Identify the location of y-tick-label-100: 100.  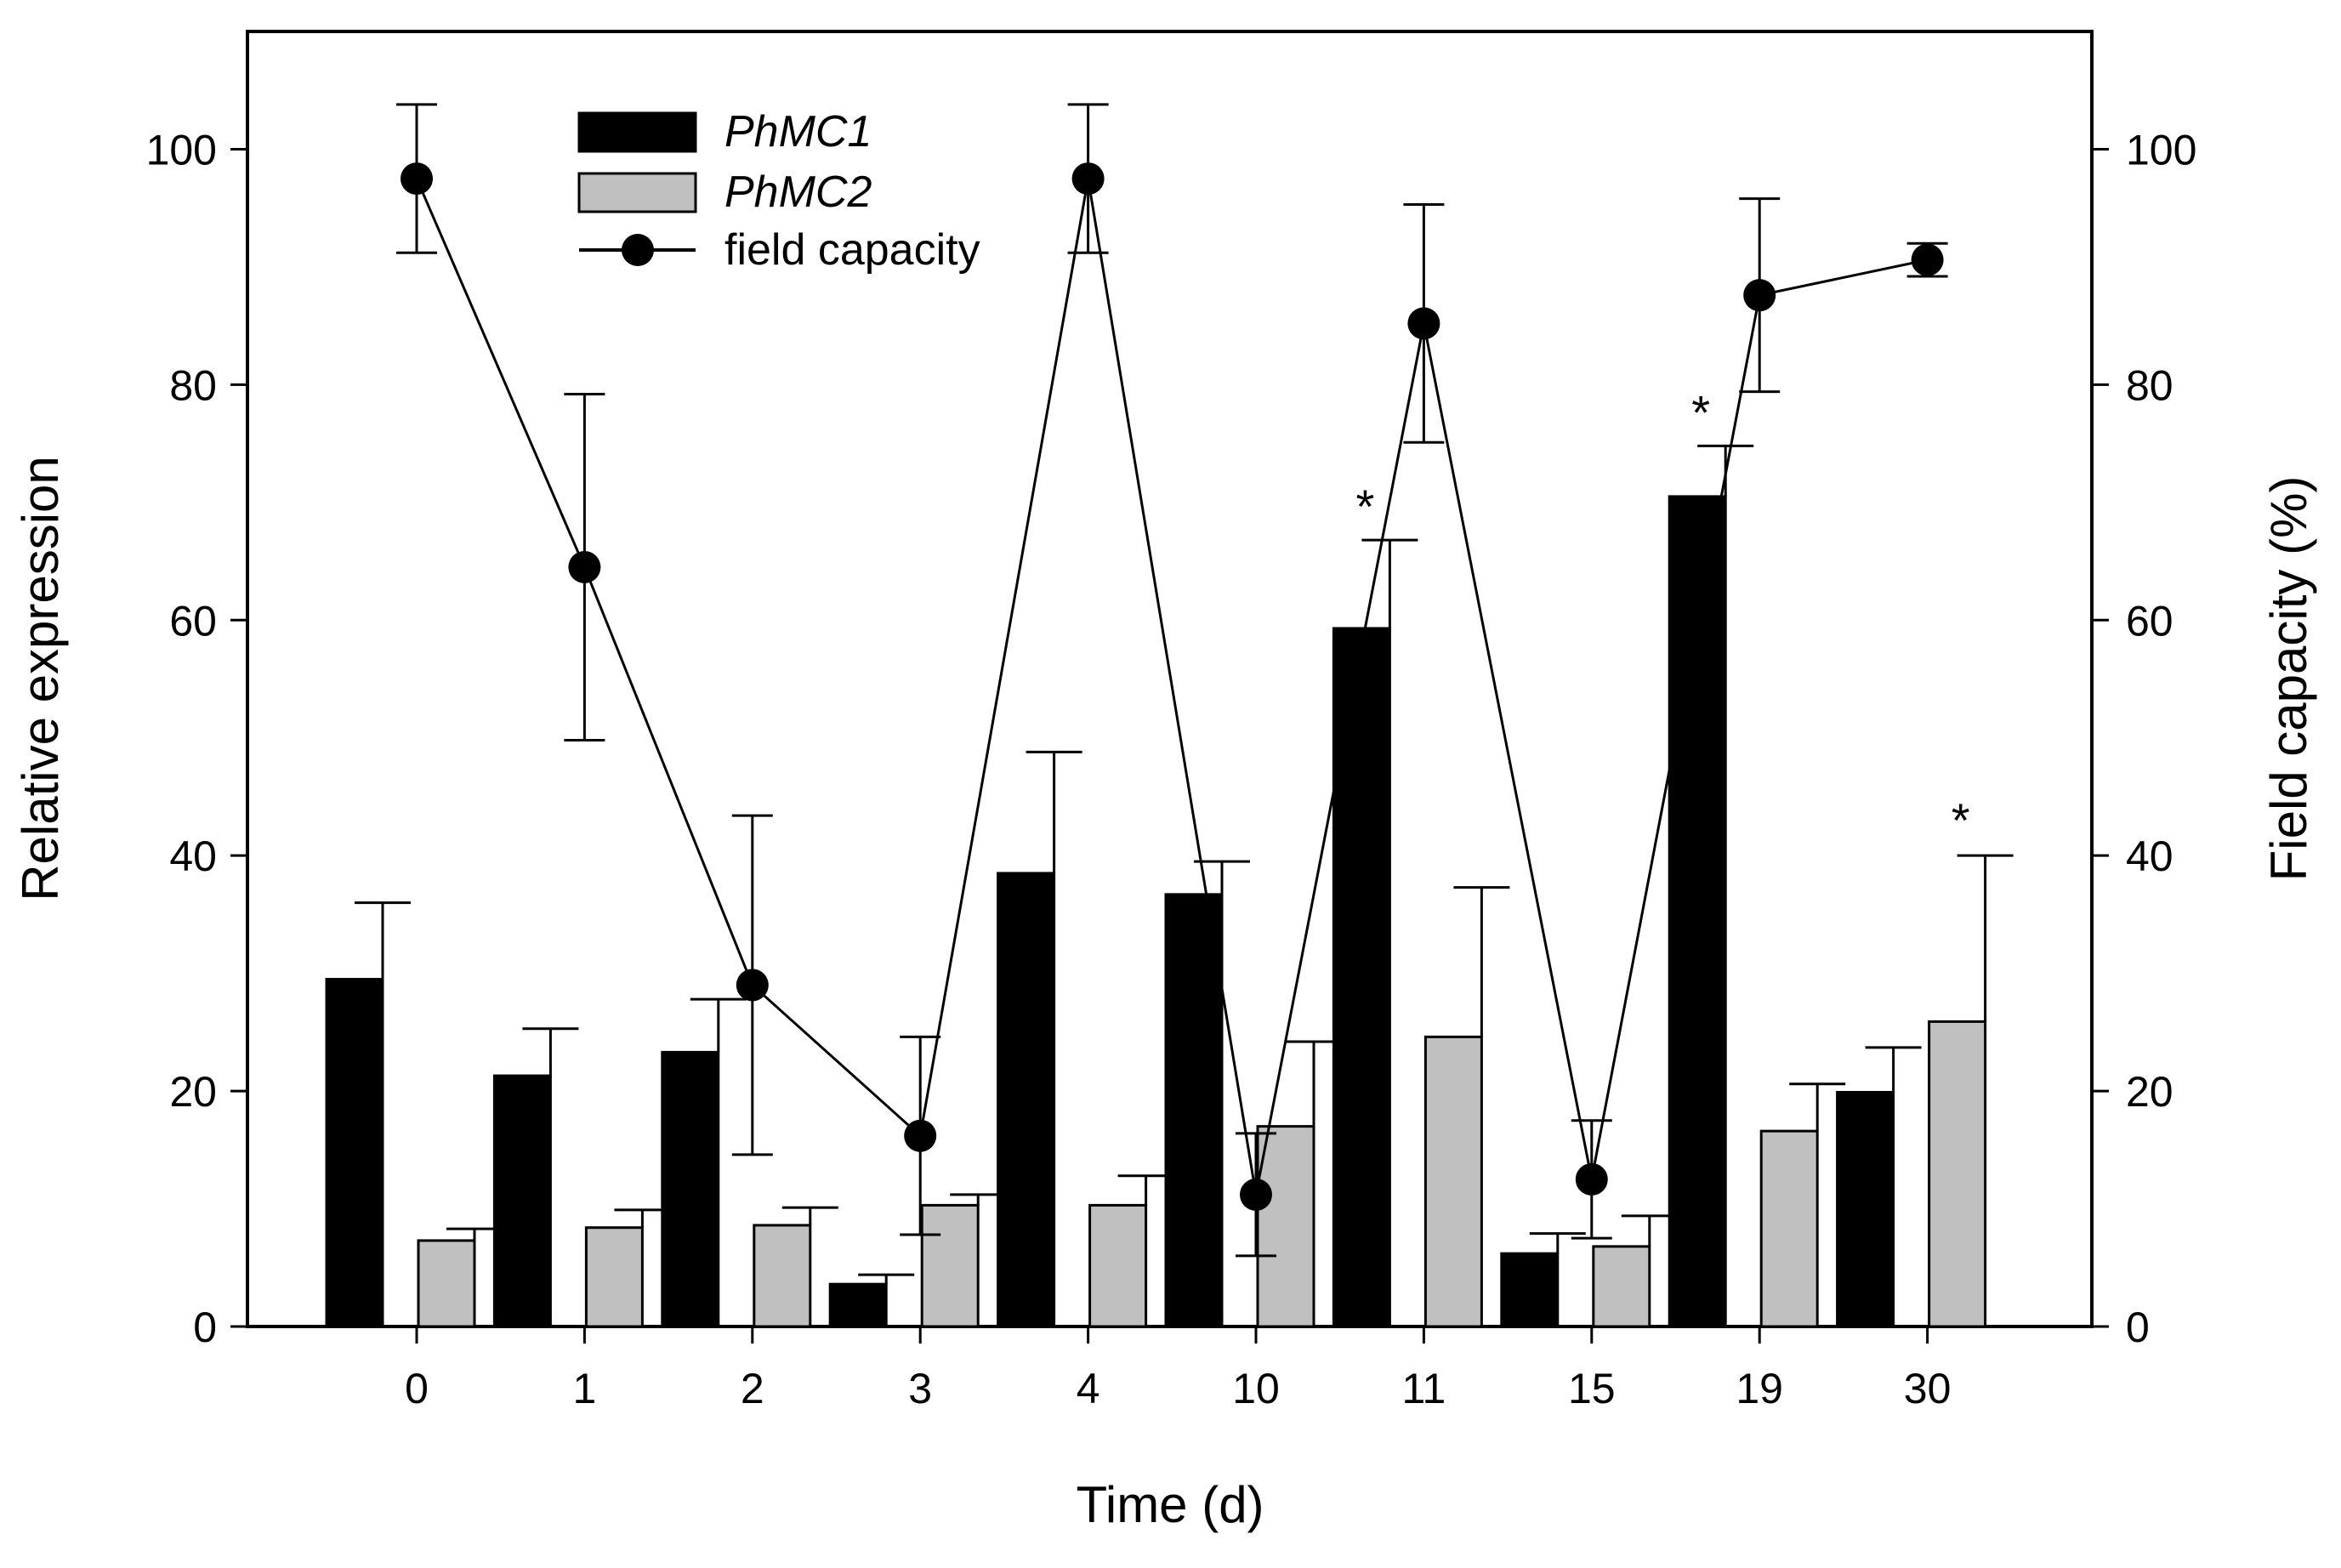
(181, 149).